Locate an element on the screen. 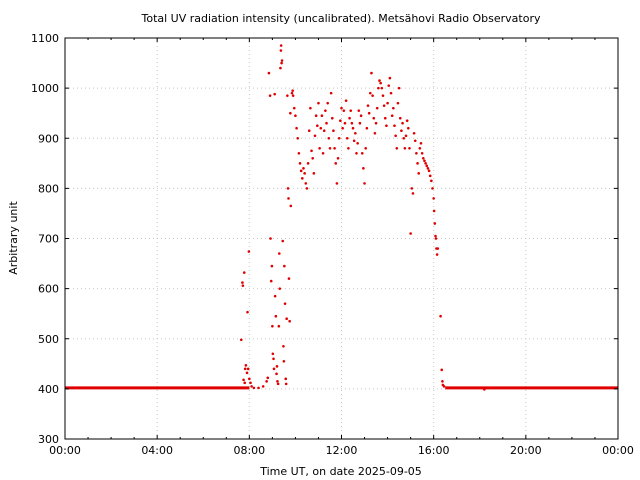 The image size is (640, 480). y-tick-label: 500 is located at coordinates (48, 339).